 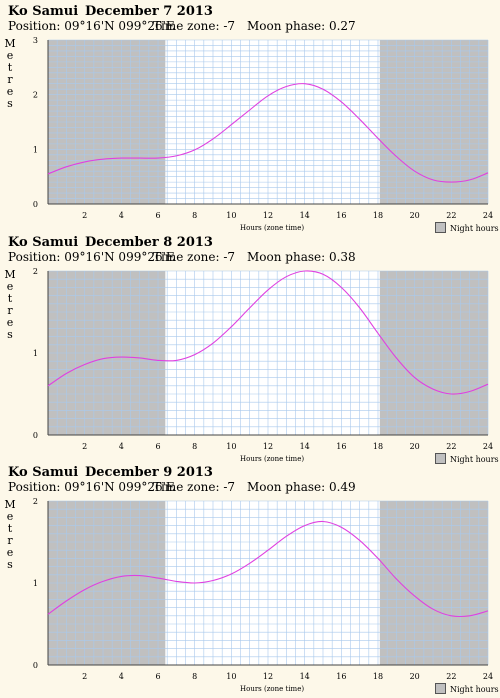 I want to click on panel-title: Ko Samui December 8 2013, so click(x=110, y=242).